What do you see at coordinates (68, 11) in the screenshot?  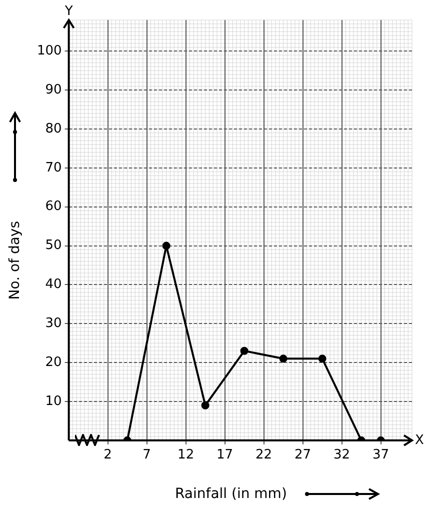 I see `text: Y` at bounding box center [68, 11].